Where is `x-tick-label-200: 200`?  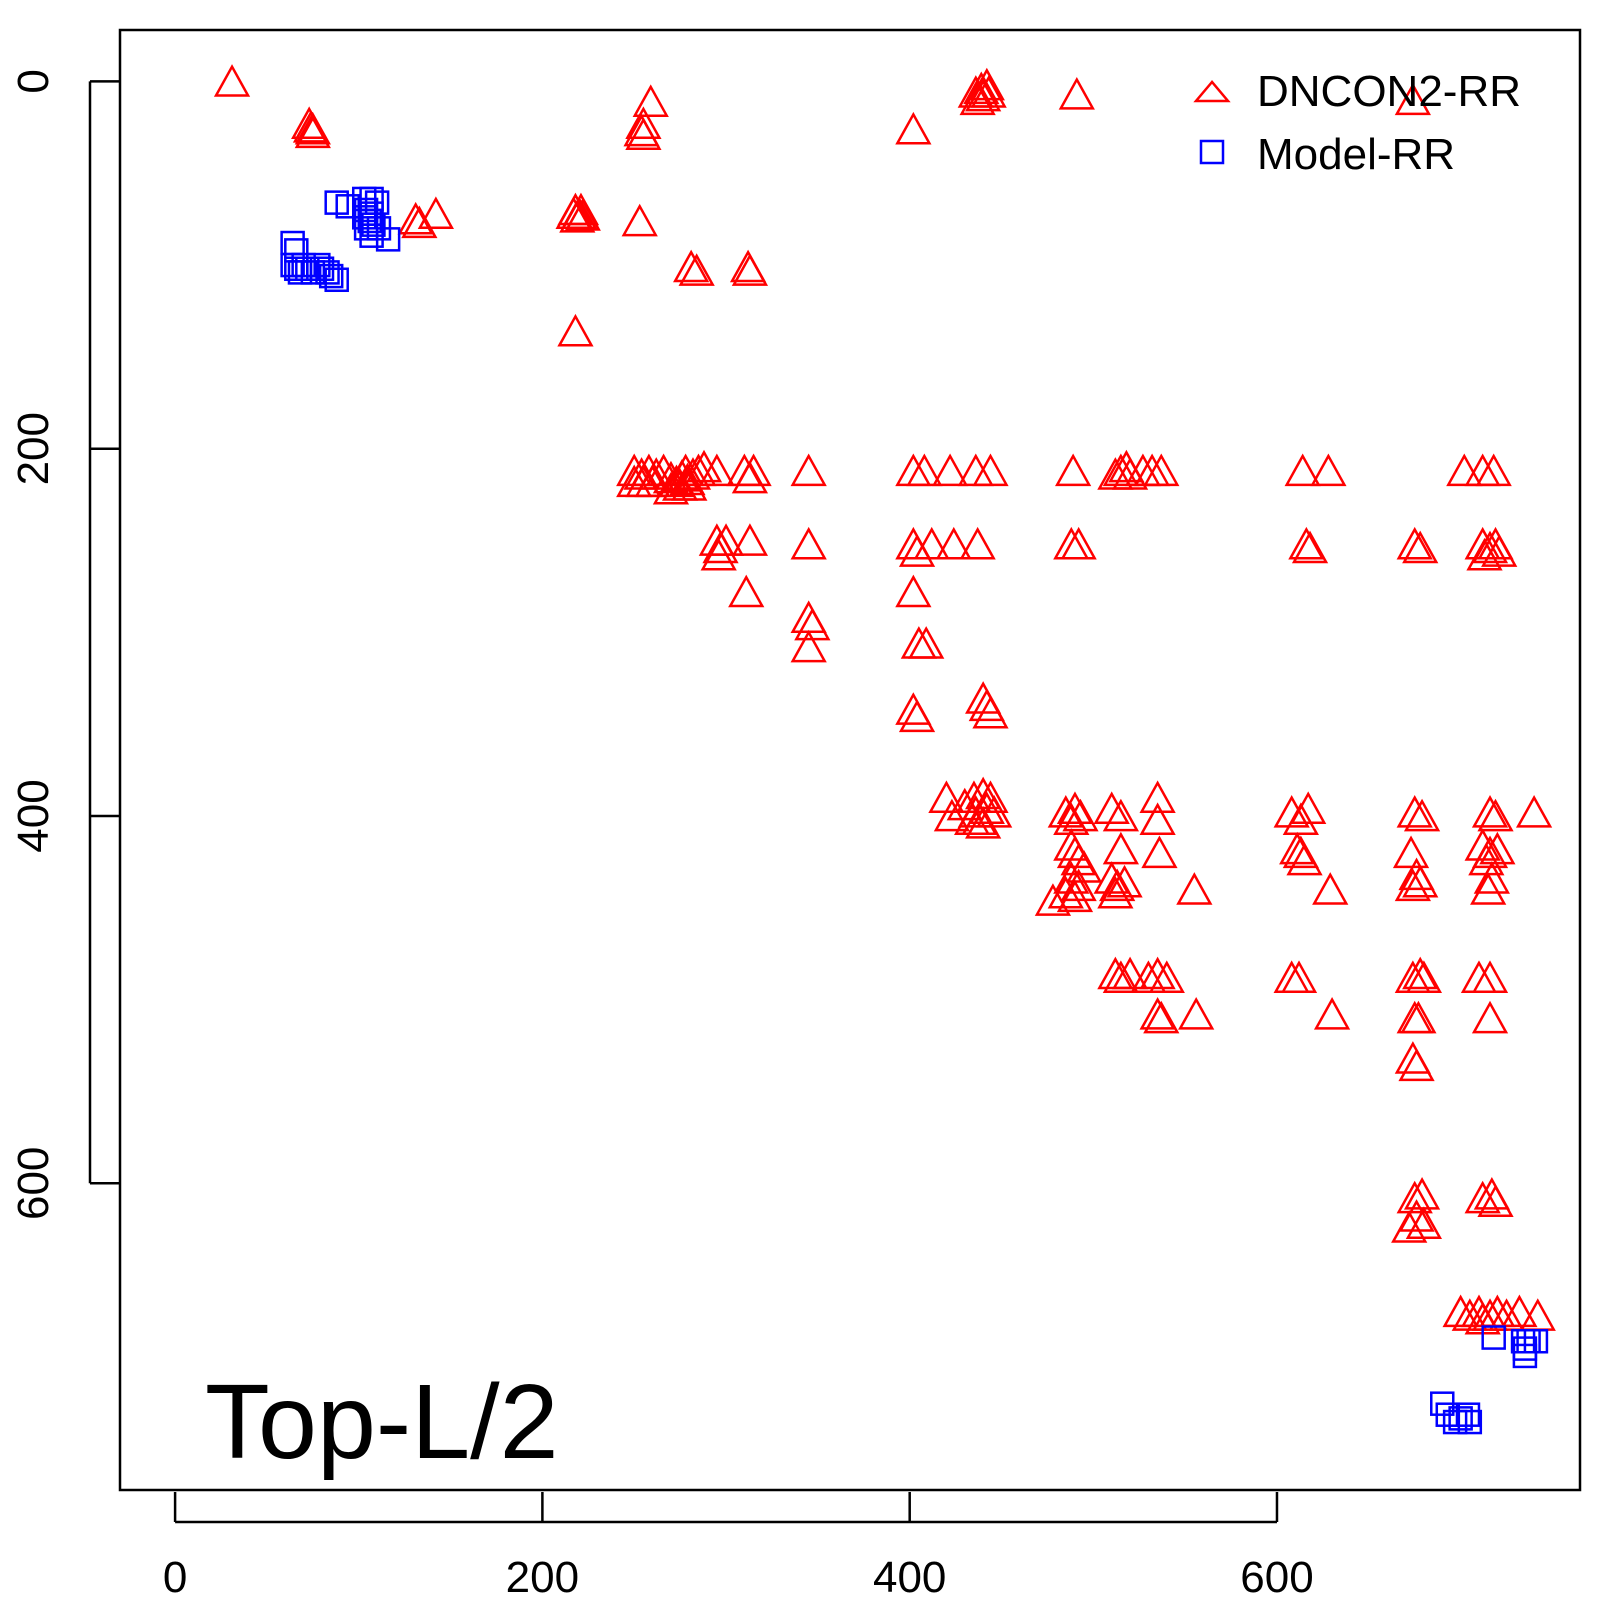 x-tick-label-200: 200 is located at coordinates (542, 1576).